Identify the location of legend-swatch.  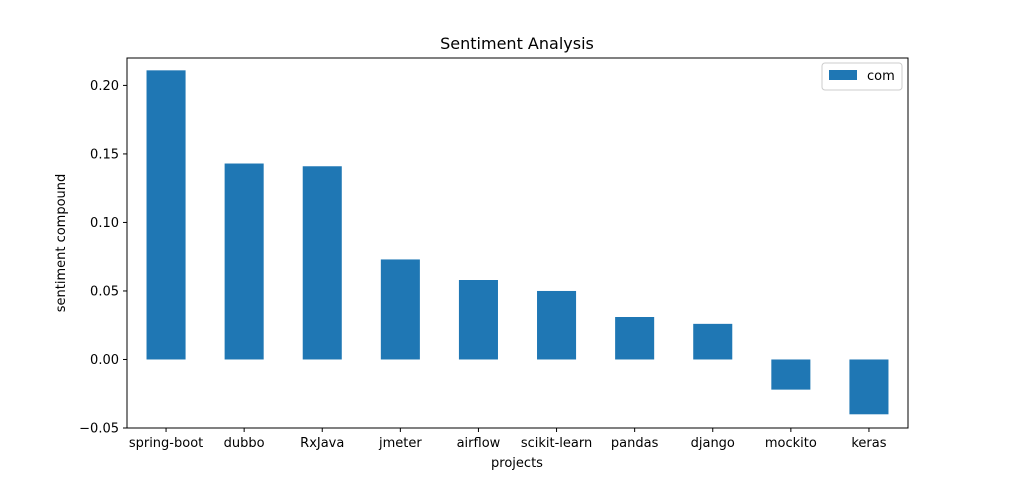
(843, 75).